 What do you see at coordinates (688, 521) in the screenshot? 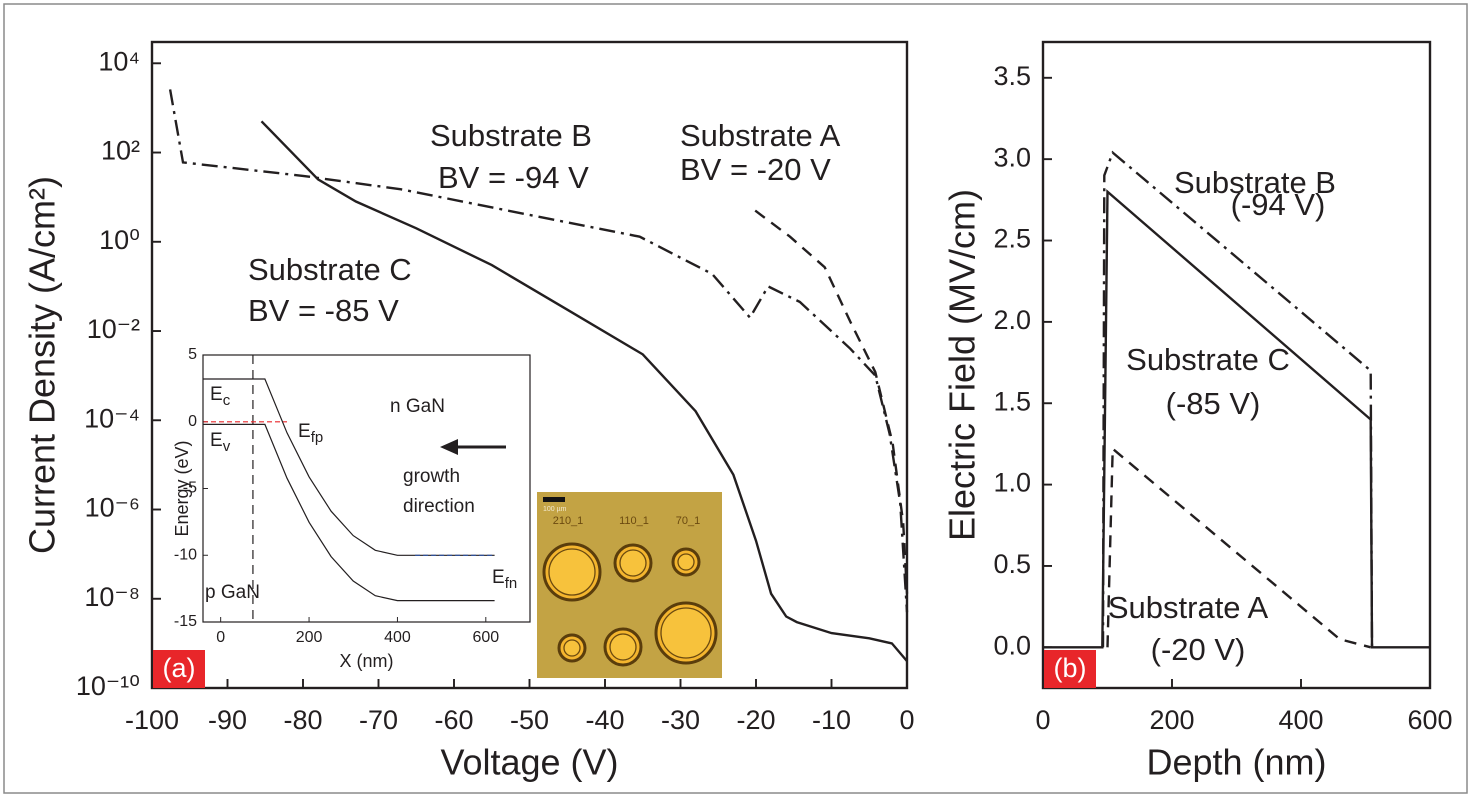
I see `pad-label: 70_1` at bounding box center [688, 521].